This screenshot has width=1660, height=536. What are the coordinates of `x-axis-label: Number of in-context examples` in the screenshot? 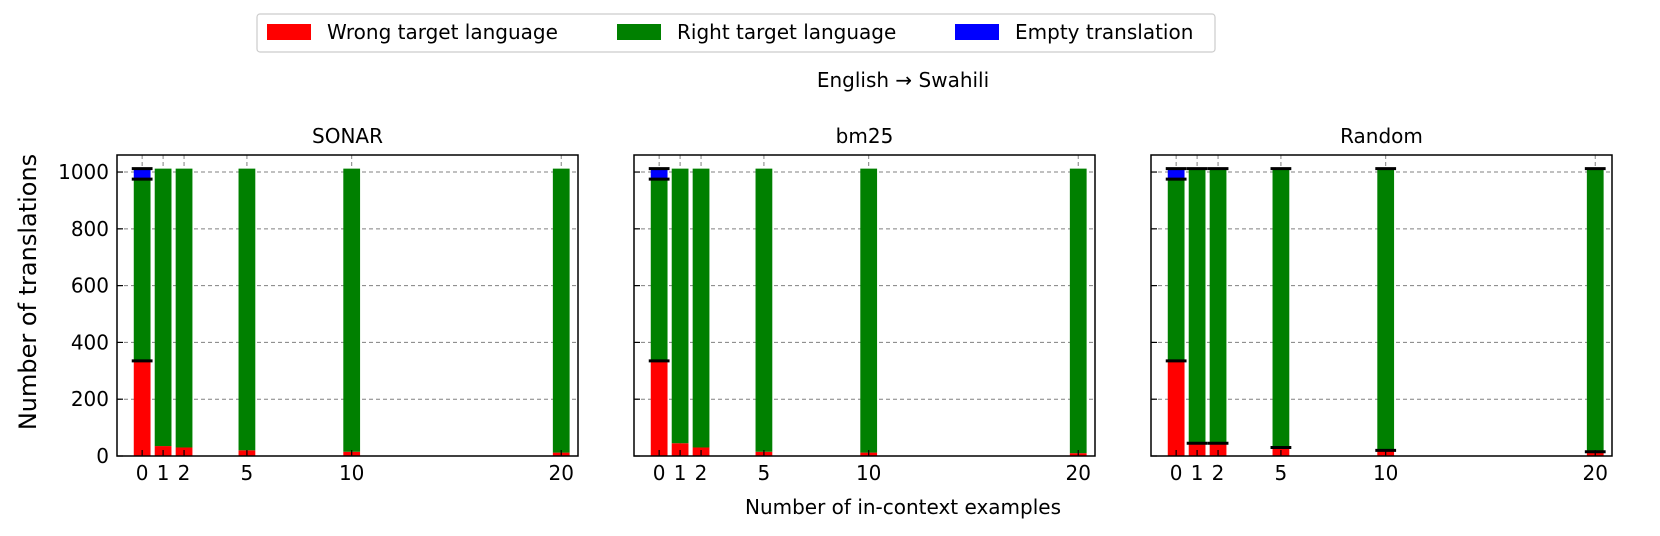 It's located at (903, 507).